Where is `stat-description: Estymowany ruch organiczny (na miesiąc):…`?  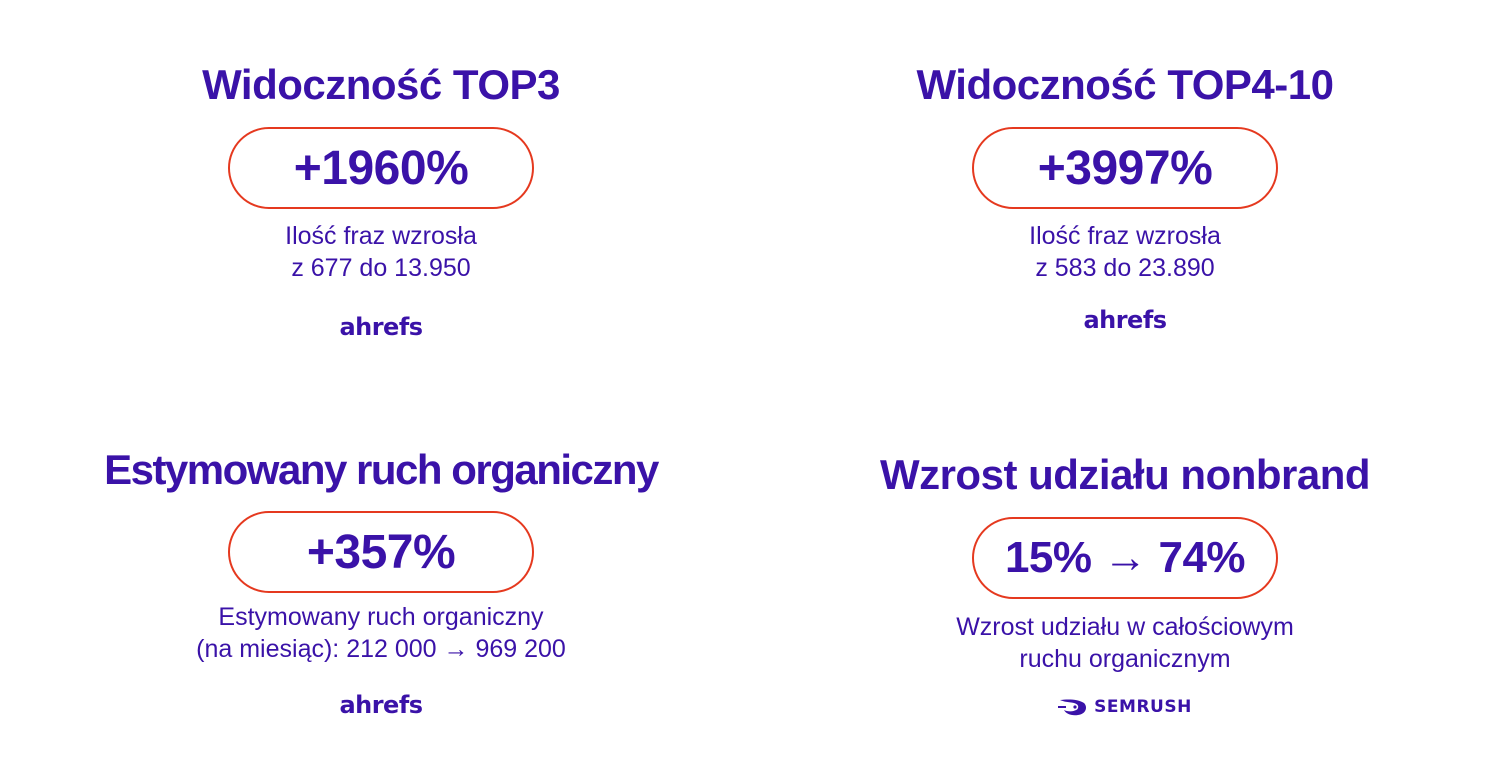
stat-description: Estymowany ruch organiczny (na miesiąc):… is located at coordinates (381, 633).